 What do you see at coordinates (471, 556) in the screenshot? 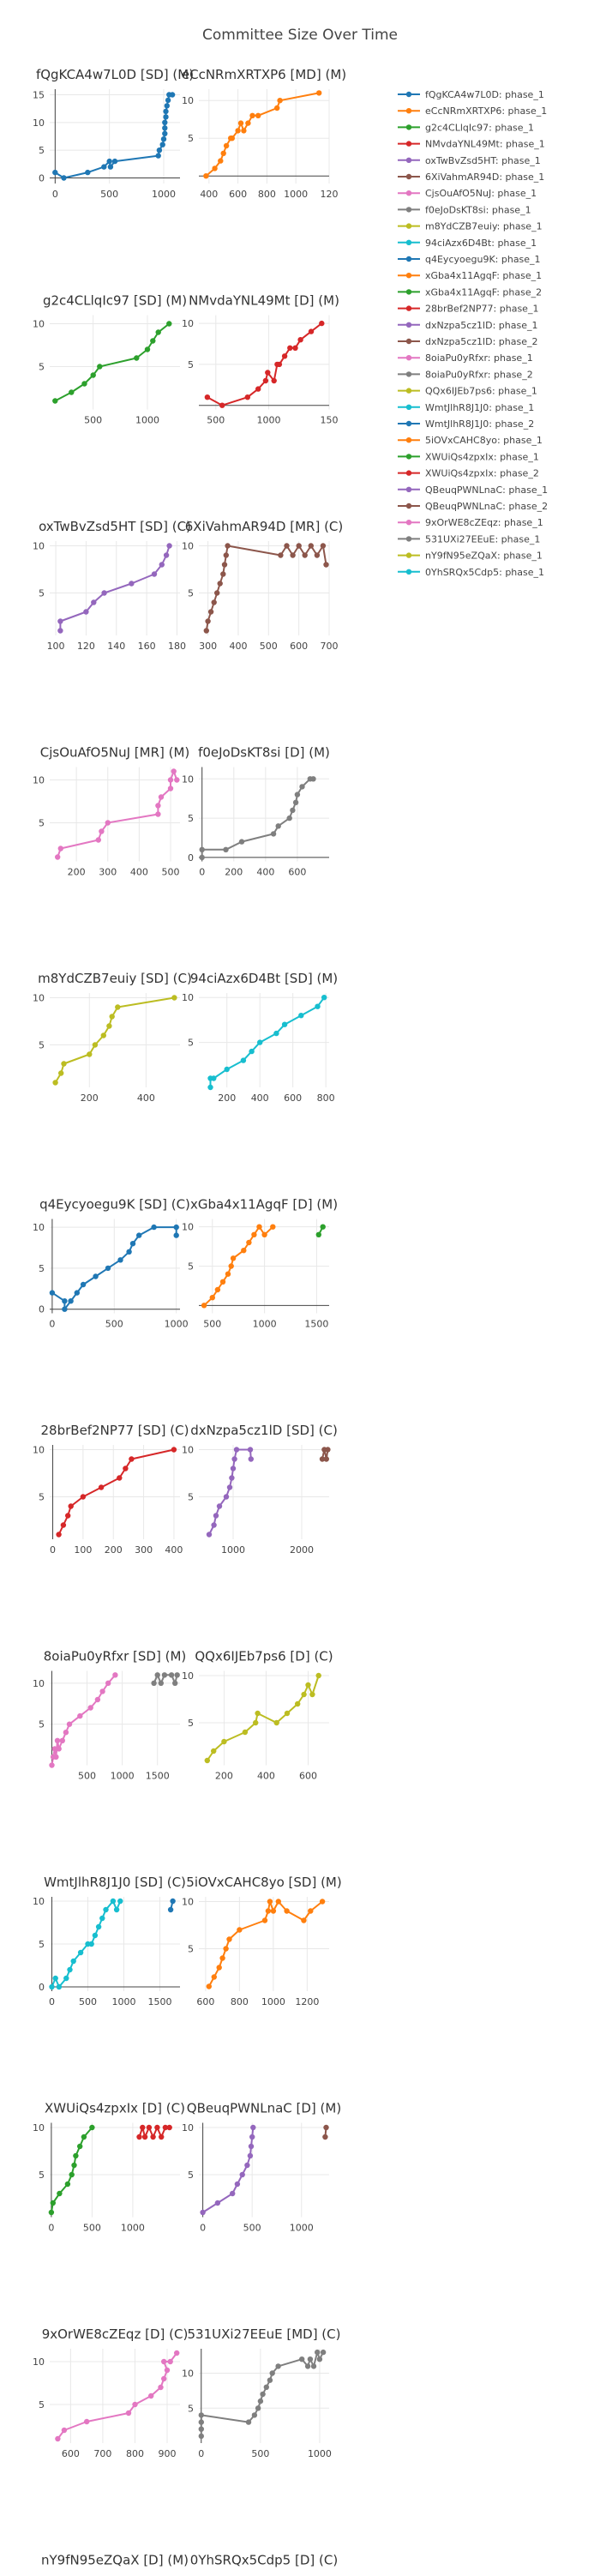
I see `legend-item: nY9fN95eZQaX: phase_1` at bounding box center [471, 556].